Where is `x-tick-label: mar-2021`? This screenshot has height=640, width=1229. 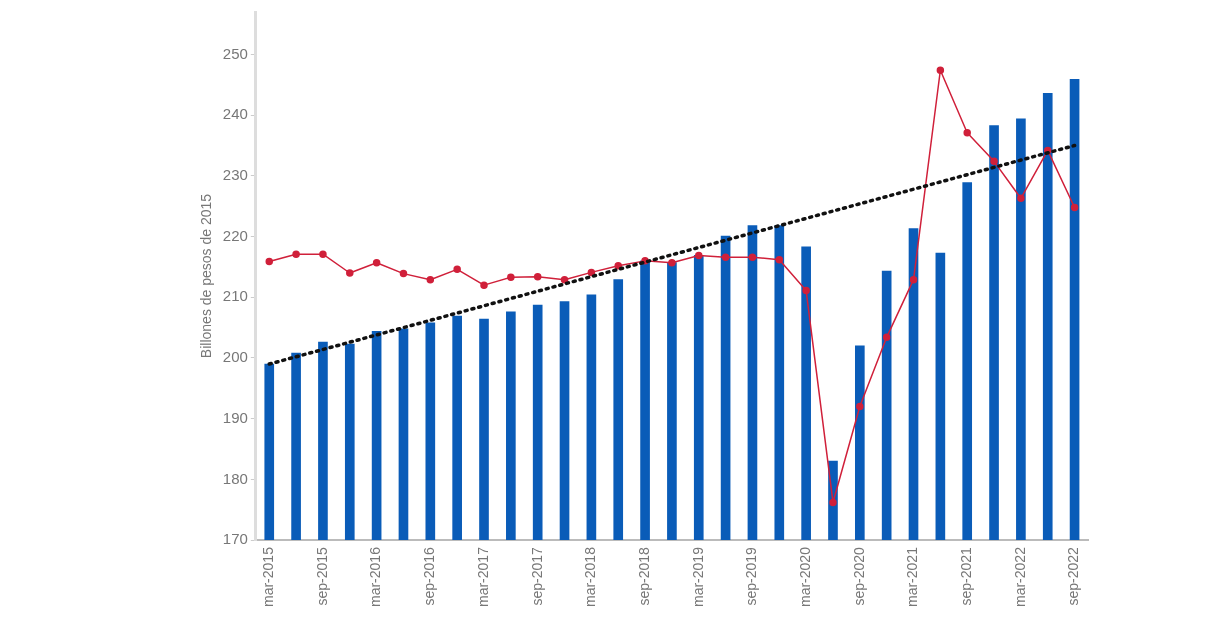 x-tick-label: mar-2021 is located at coordinates (912, 576).